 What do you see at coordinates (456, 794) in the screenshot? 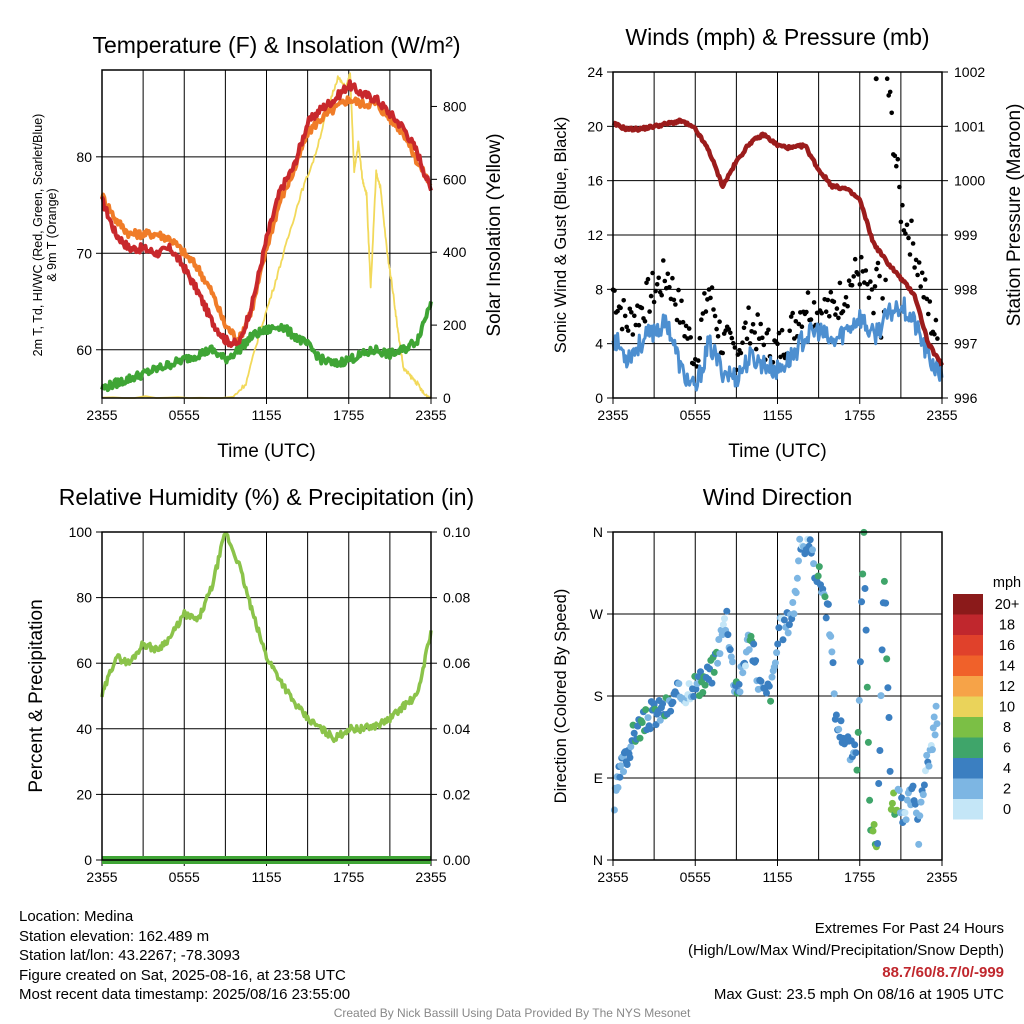
I see `rh-ytick-right-label: 0.02` at bounding box center [456, 794].